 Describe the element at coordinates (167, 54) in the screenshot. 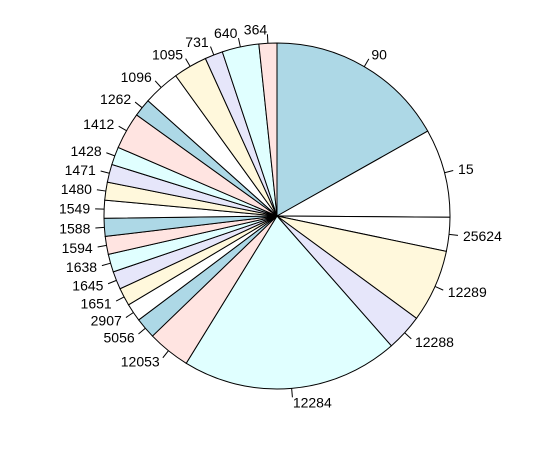

I see `slice-label: 1095` at that location.